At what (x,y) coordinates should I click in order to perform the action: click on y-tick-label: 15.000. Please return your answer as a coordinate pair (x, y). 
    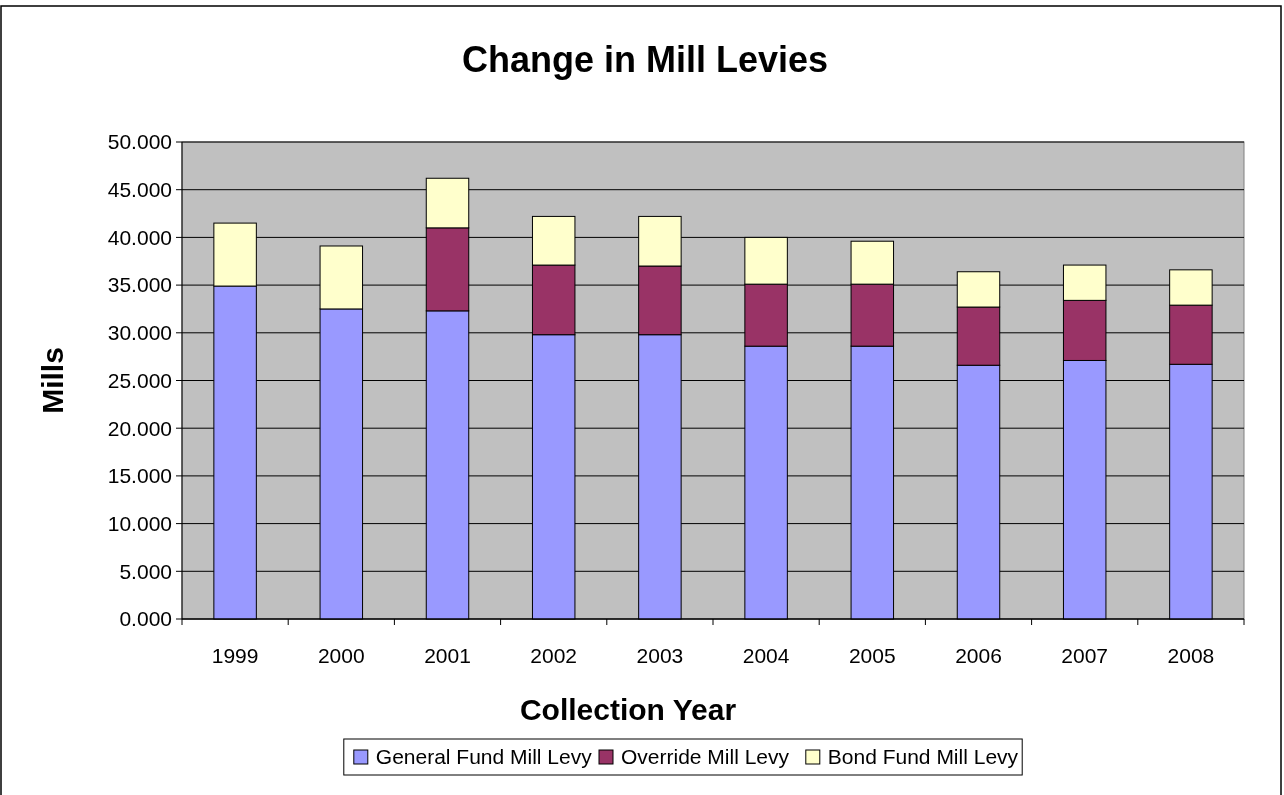
    Looking at the image, I should click on (139, 476).